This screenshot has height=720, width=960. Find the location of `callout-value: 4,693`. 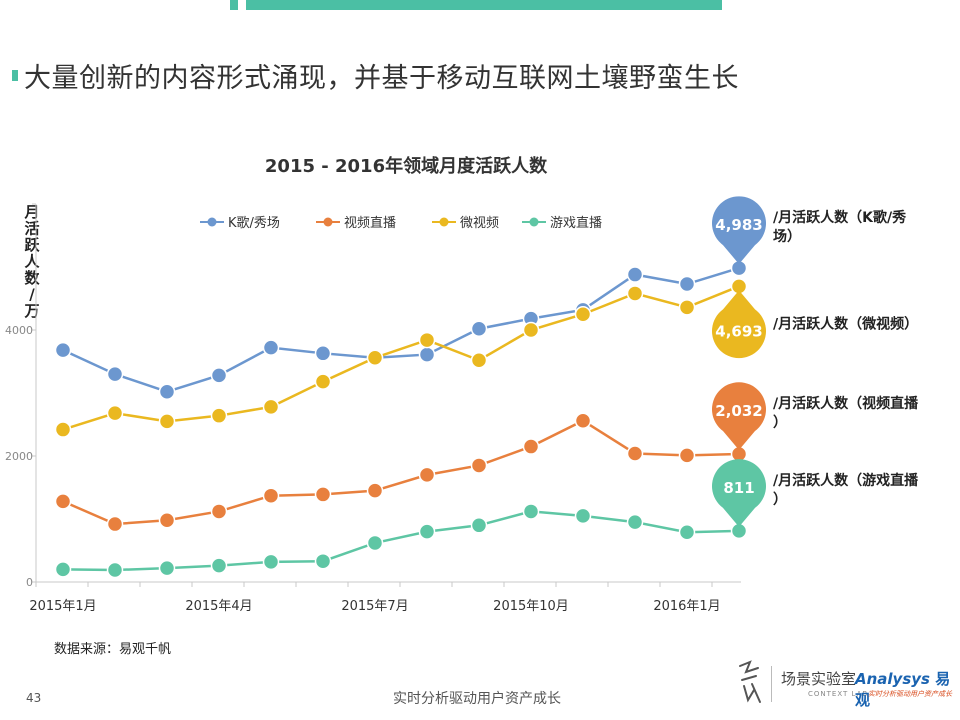

callout-value: 4,693 is located at coordinates (738, 331).